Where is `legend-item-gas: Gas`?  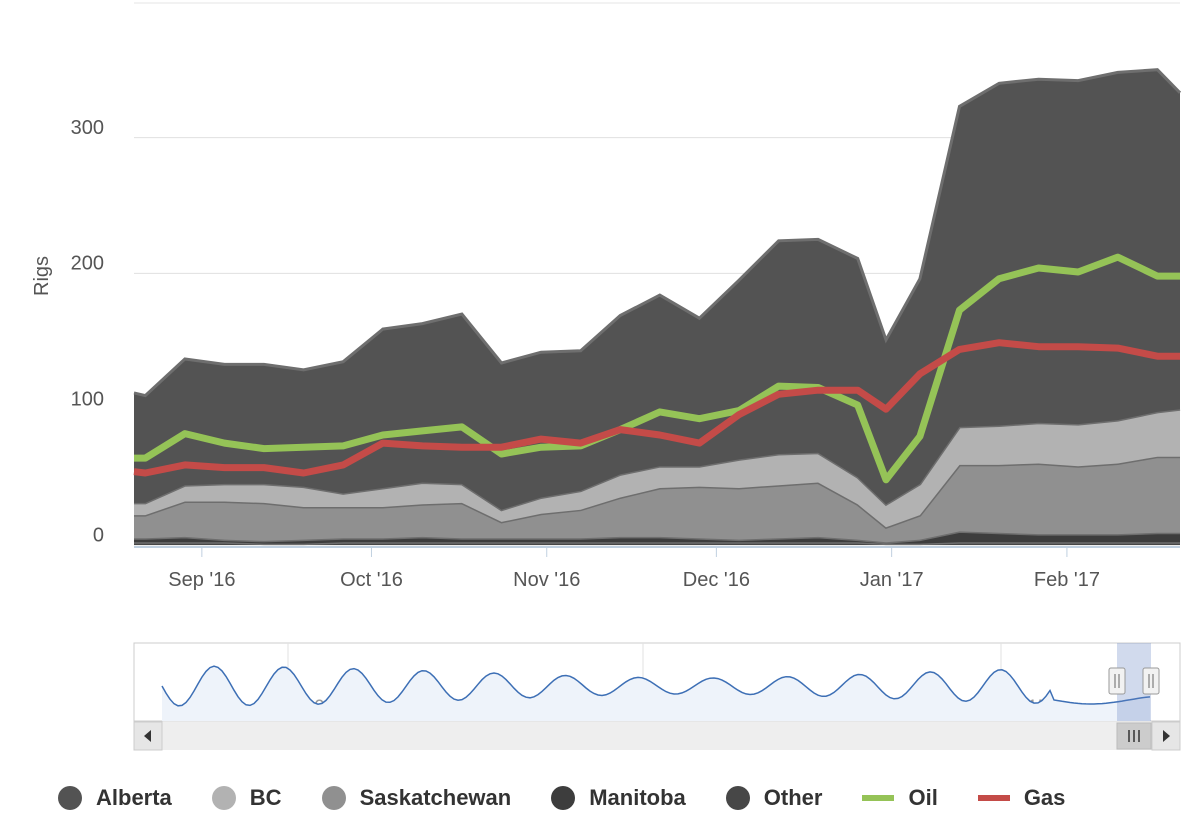
legend-item-gas: Gas is located at coordinates (1021, 798).